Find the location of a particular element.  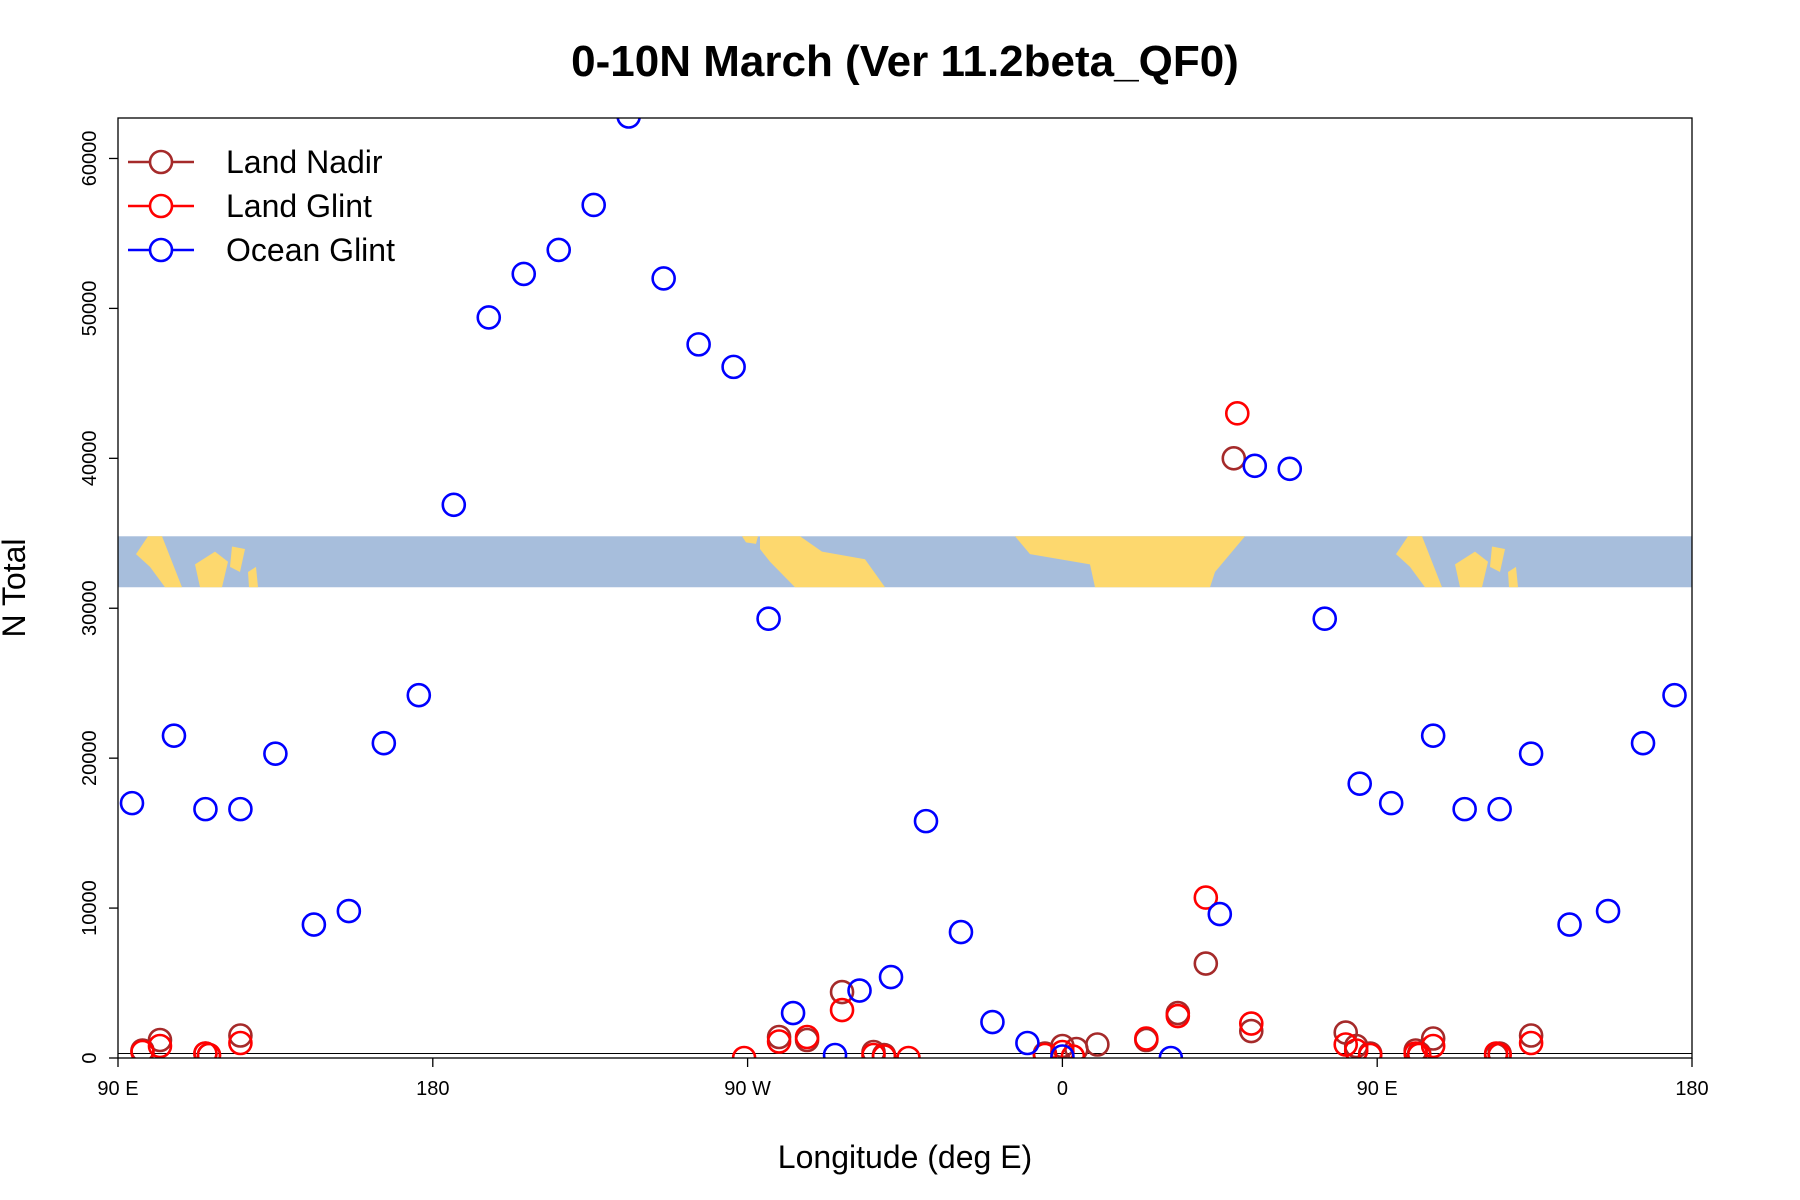

legend: Land Nadir Land Glint Ocean Glint is located at coordinates (261, 206).